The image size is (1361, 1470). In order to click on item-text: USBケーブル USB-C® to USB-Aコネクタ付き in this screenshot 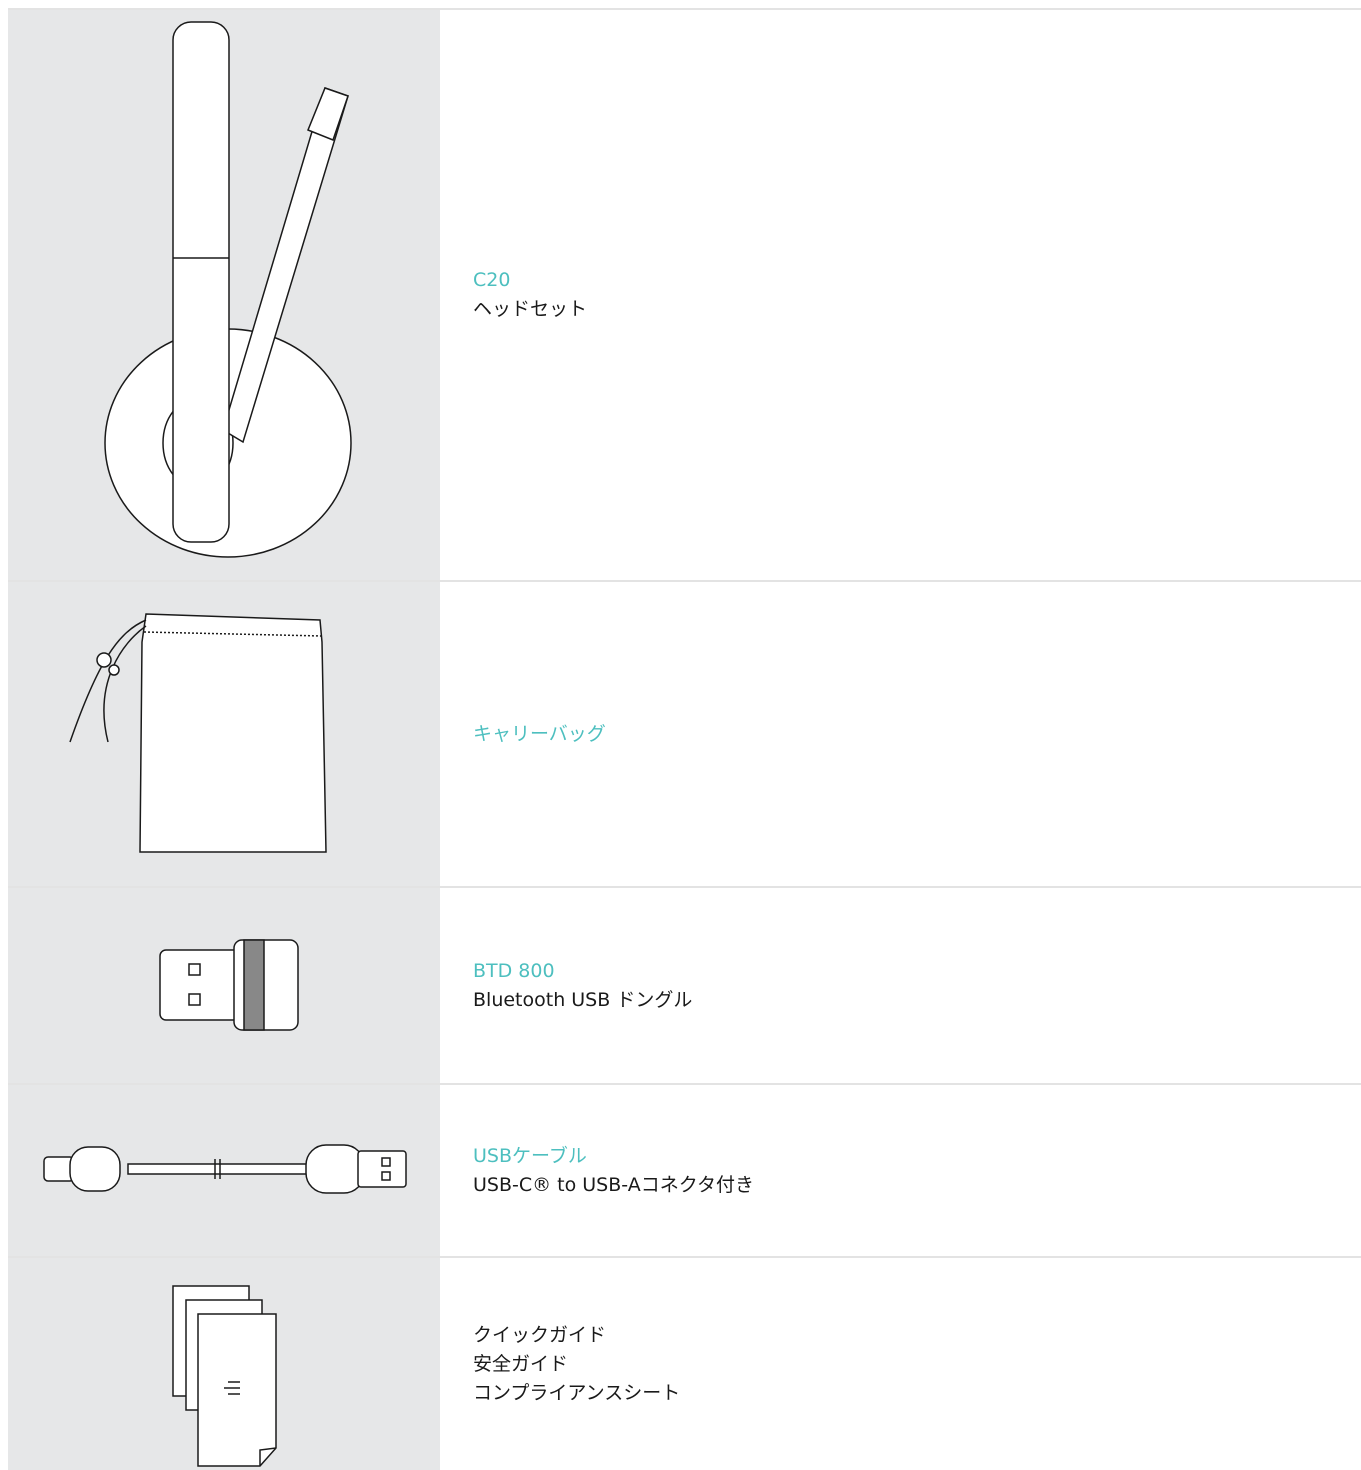, I will do `click(613, 1170)`.